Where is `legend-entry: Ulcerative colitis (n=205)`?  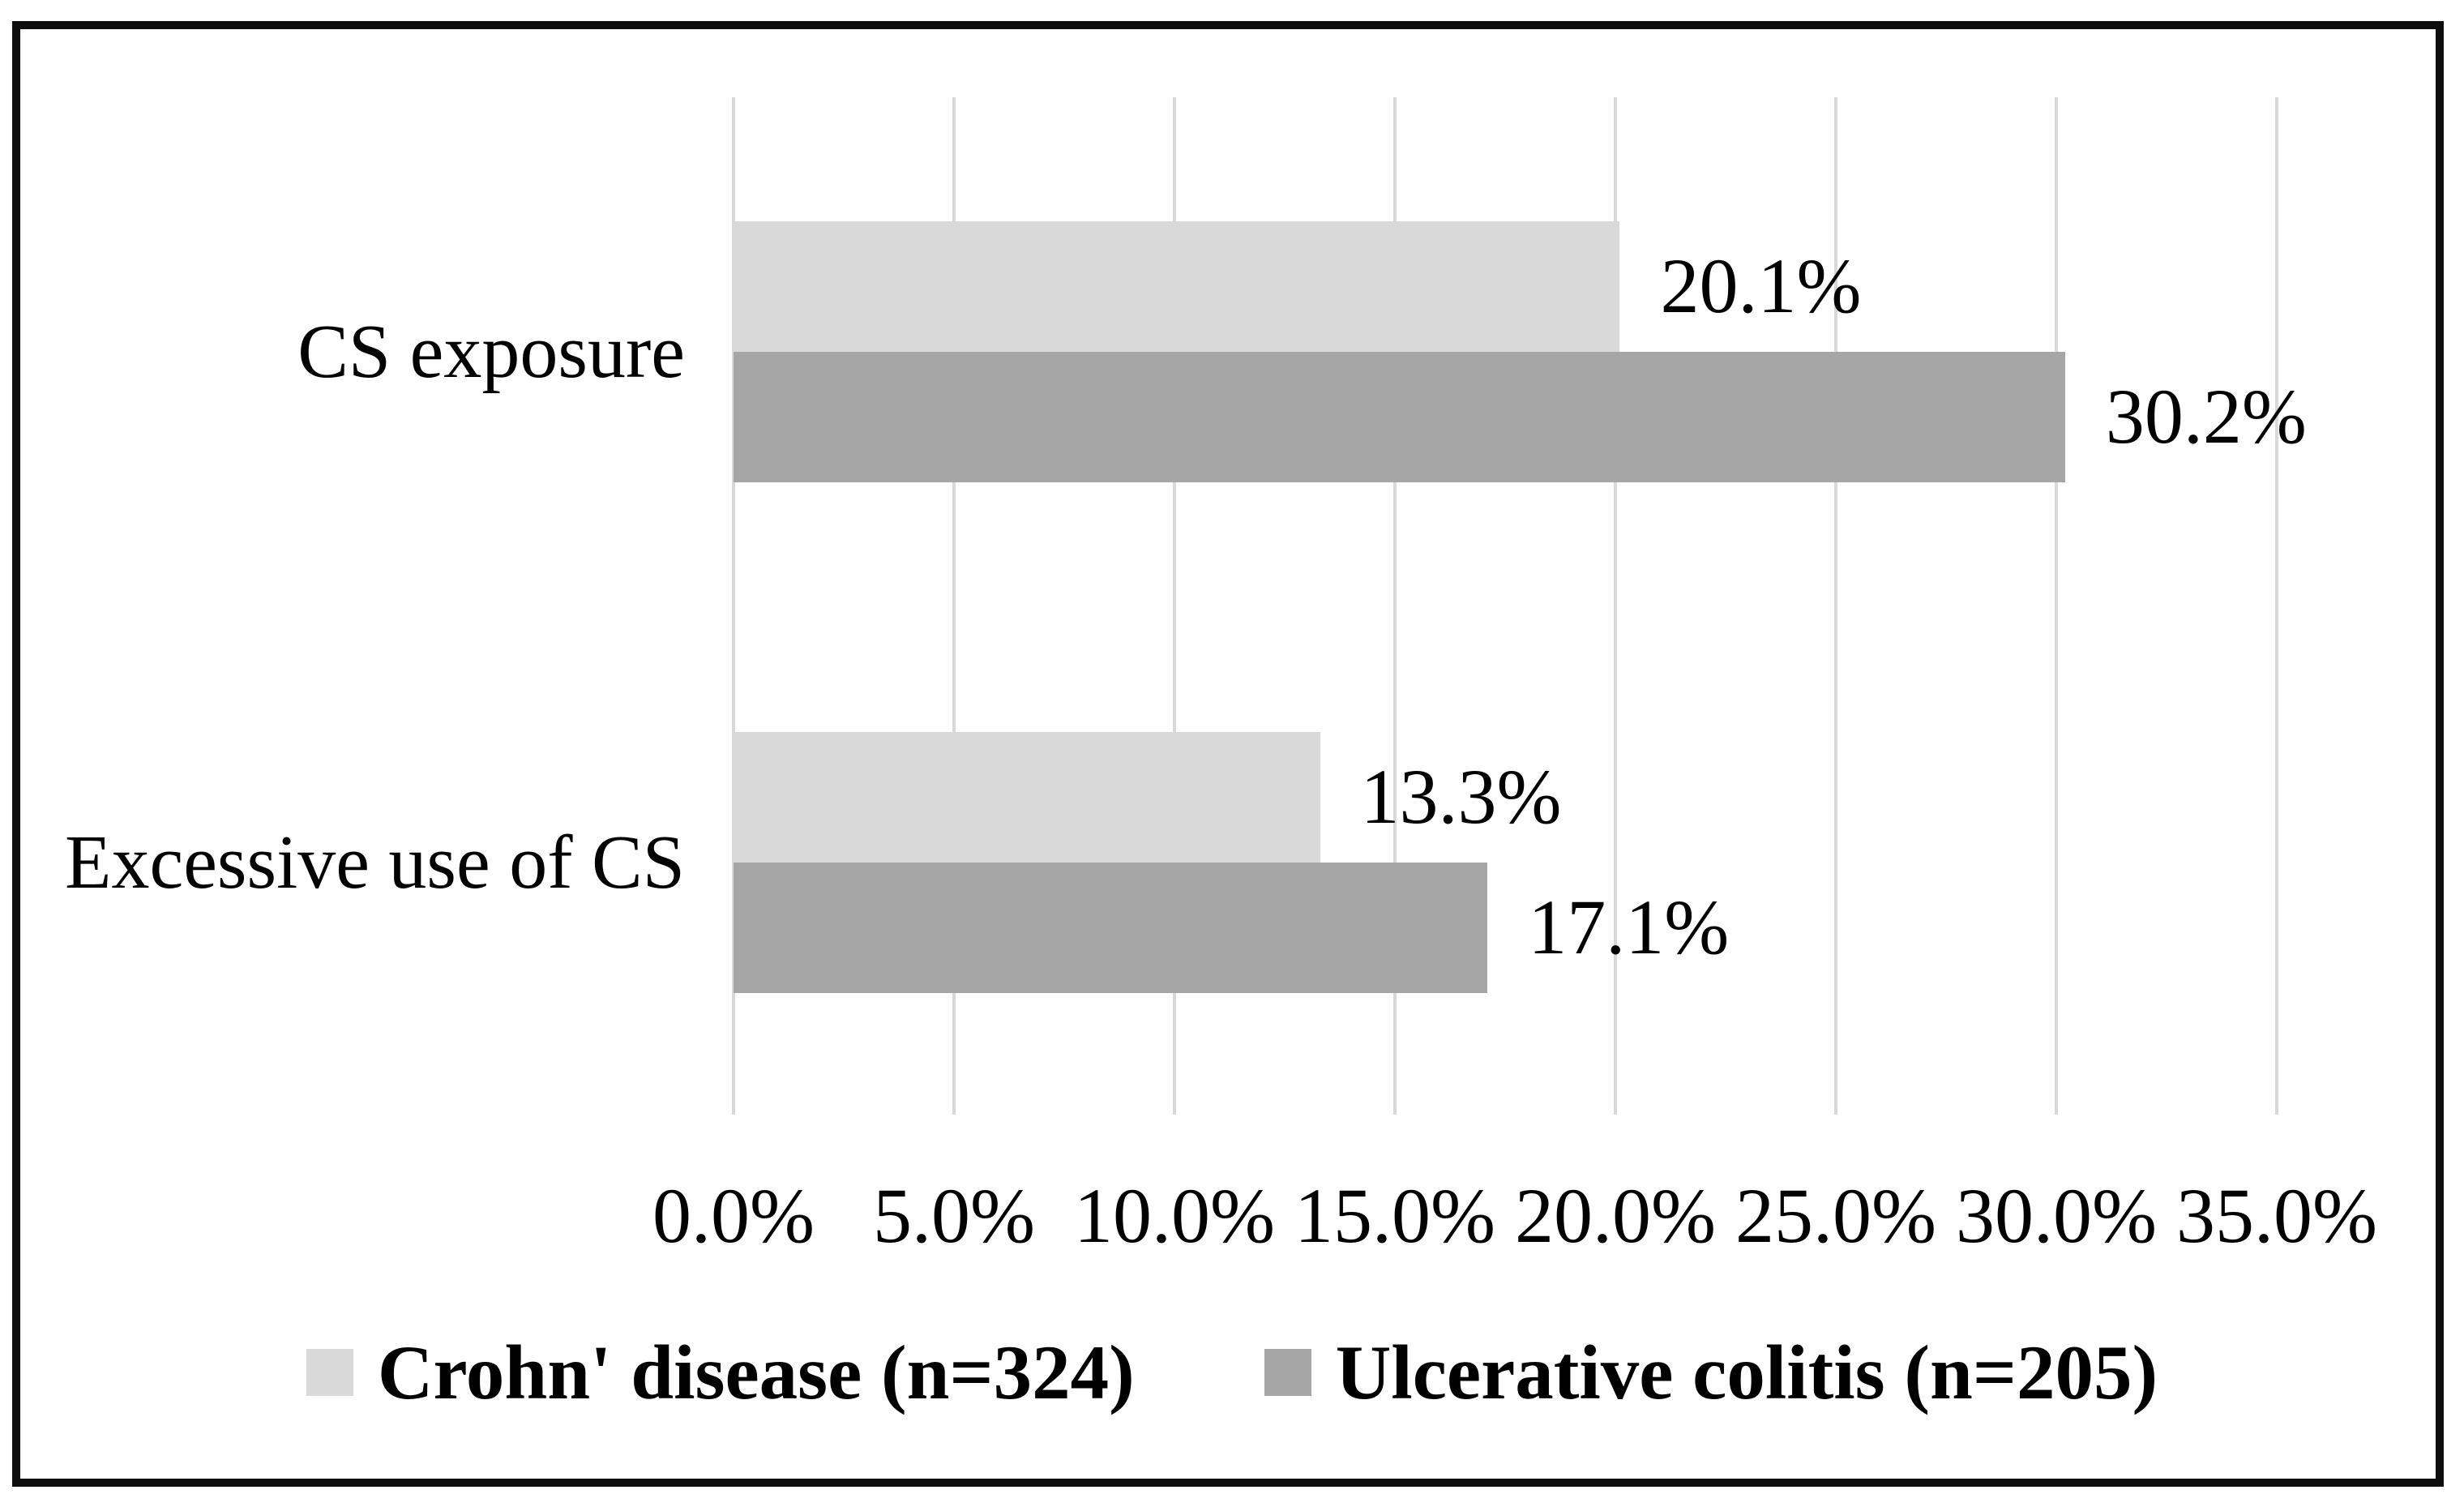
legend-entry: Ulcerative colitis (n=205) is located at coordinates (1711, 1372).